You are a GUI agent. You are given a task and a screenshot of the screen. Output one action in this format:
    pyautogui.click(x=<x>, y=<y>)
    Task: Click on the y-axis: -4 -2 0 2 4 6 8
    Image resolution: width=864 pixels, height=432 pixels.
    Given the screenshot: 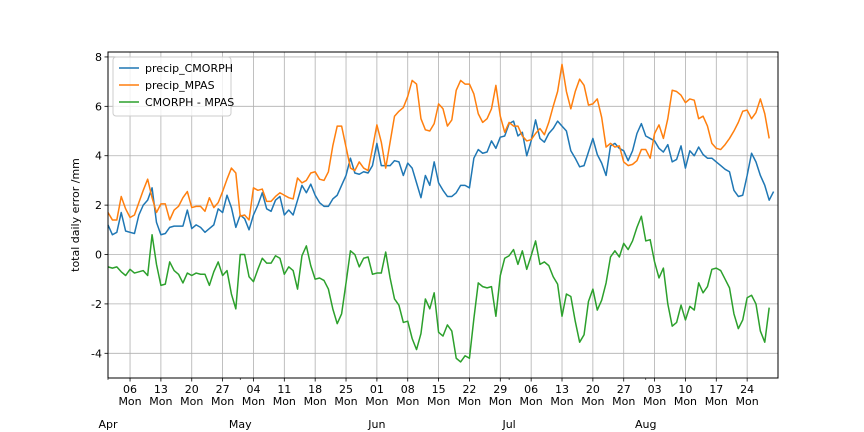 What is the action you would take?
    pyautogui.click(x=99, y=205)
    